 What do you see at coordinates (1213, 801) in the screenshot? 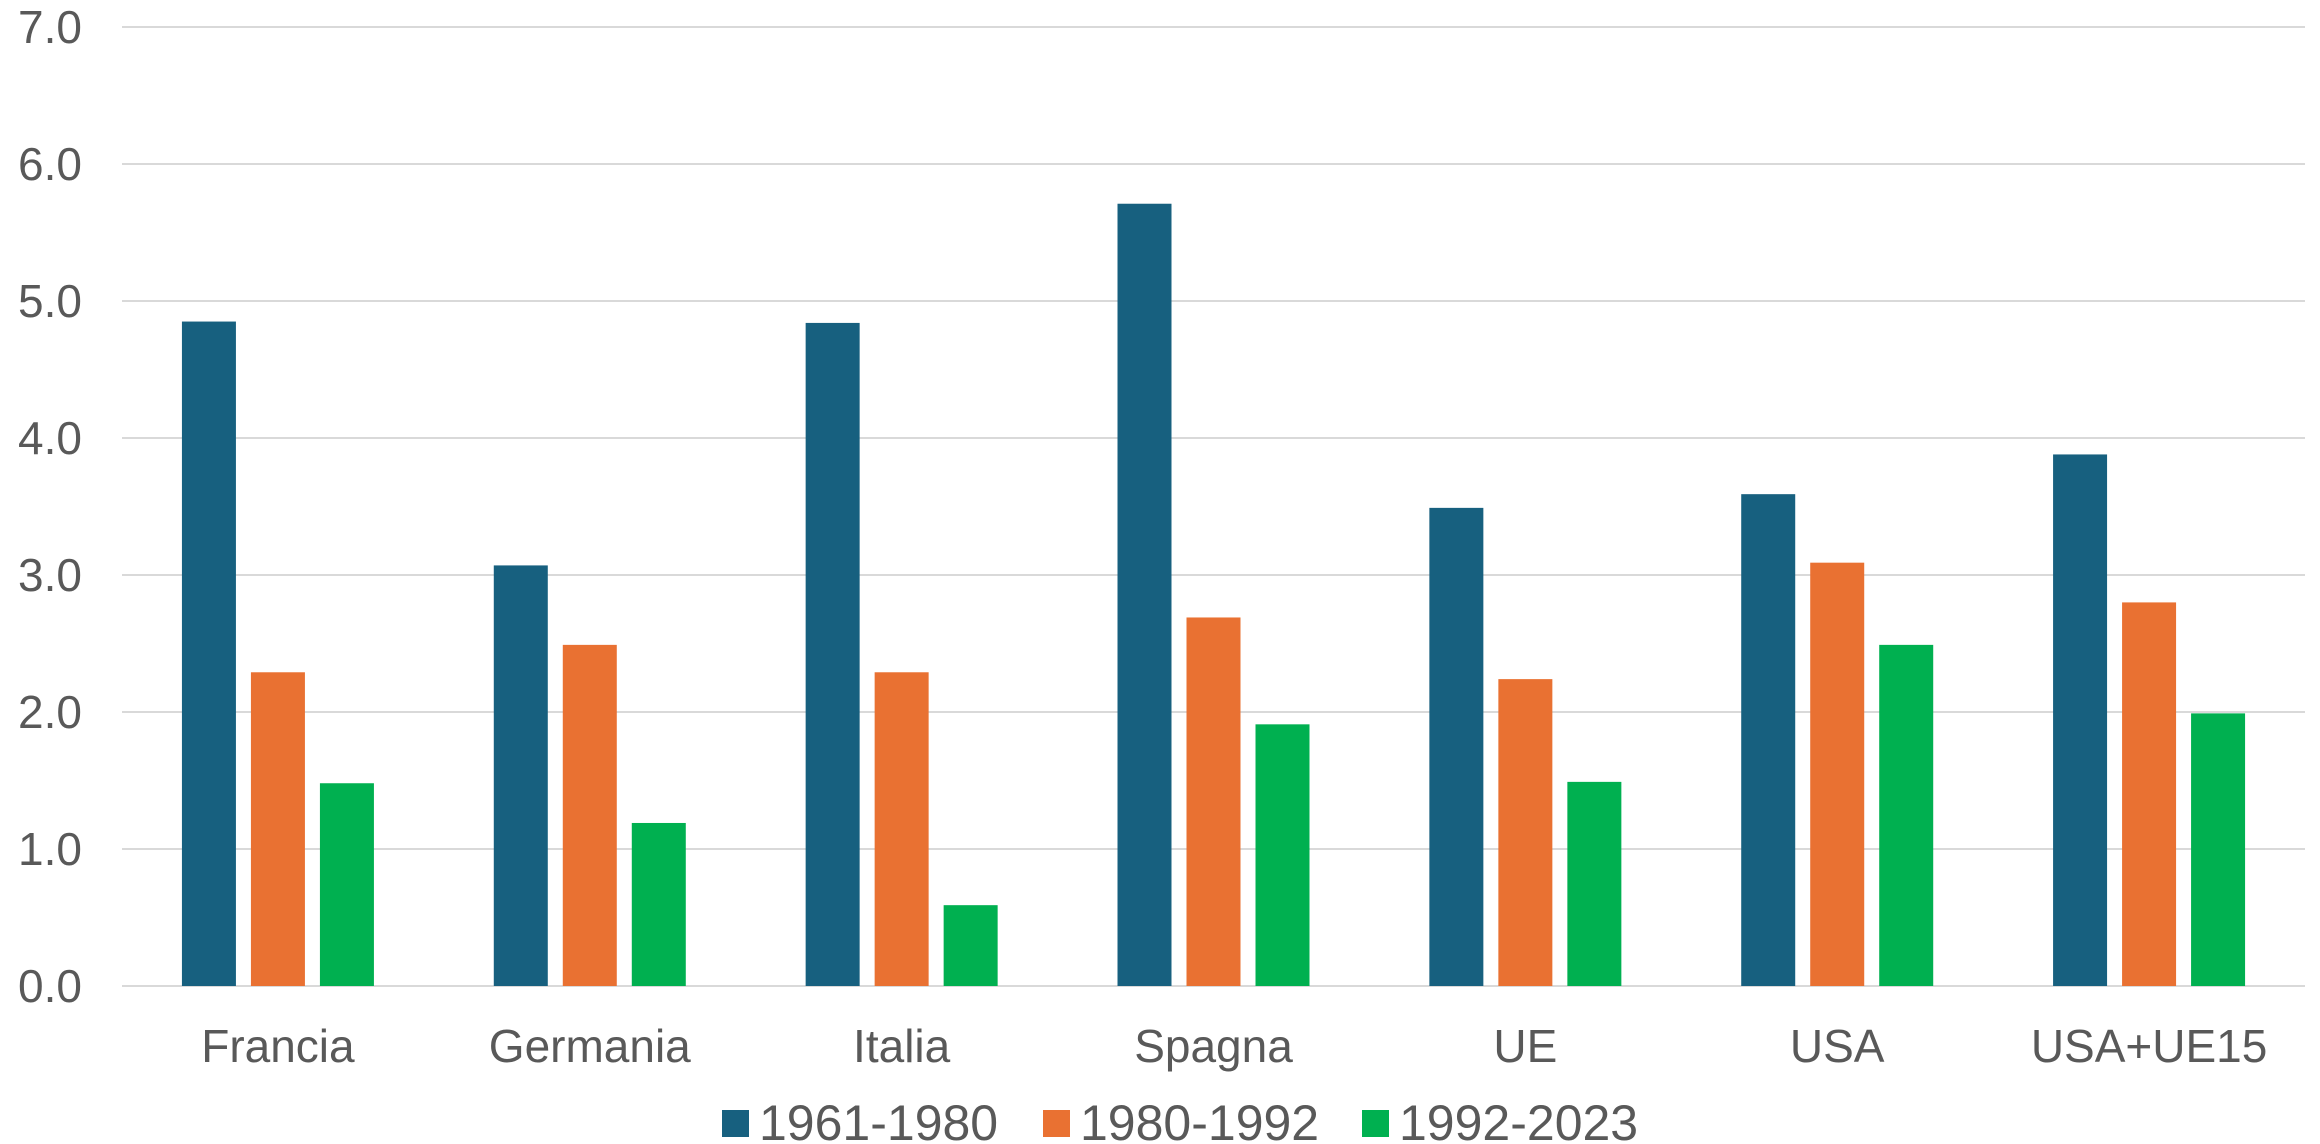
I see `bar-spagna-1980-1992` at bounding box center [1213, 801].